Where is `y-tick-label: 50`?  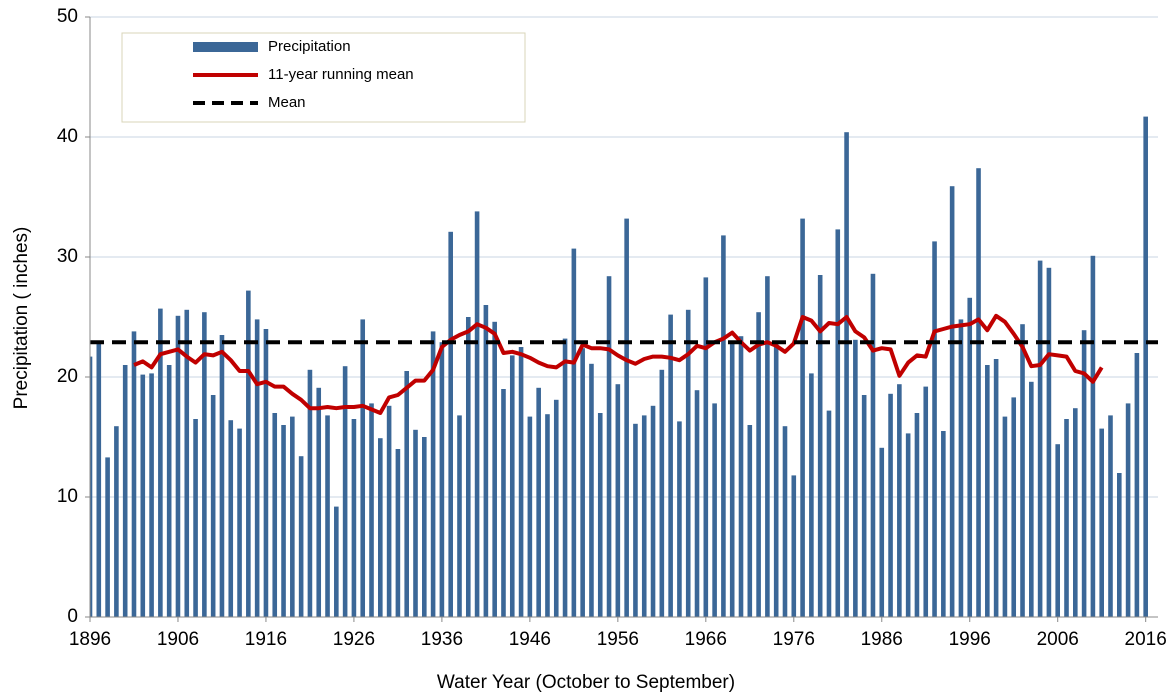 y-tick-label: 50 is located at coordinates (67, 16).